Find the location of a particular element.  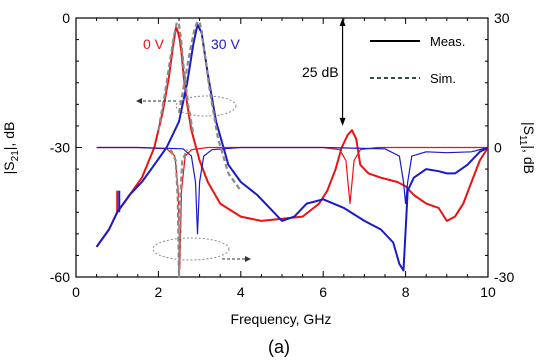

series-line-sim-s11-0-v is located at coordinates (179, 214).